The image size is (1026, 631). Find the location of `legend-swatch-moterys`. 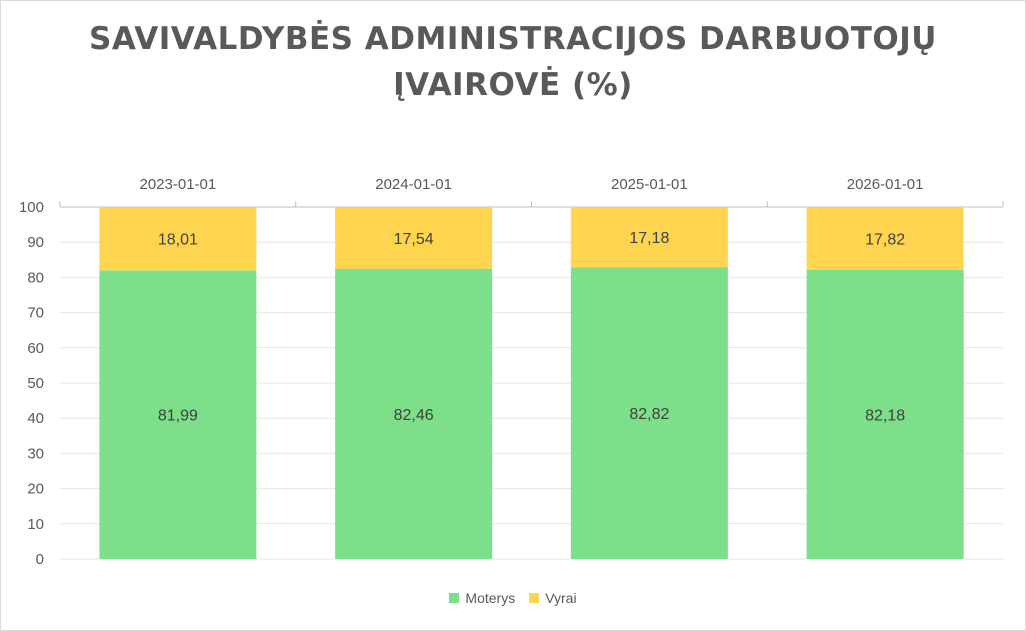

legend-swatch-moterys is located at coordinates (454, 598).